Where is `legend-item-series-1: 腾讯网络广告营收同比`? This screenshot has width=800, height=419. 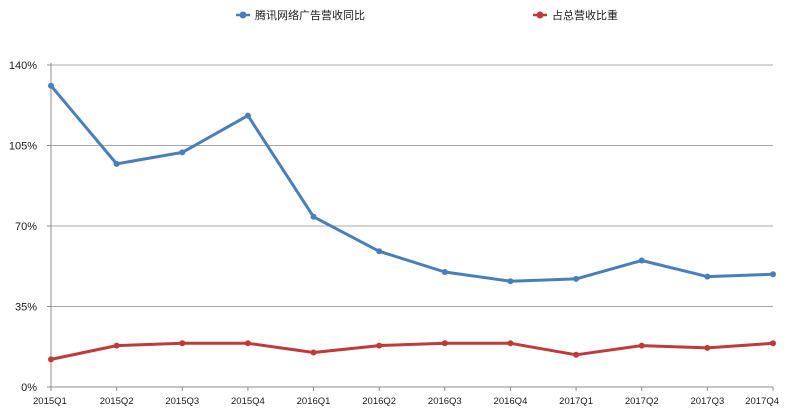 legend-item-series-1: 腾讯网络广告营收同比 is located at coordinates (300, 15).